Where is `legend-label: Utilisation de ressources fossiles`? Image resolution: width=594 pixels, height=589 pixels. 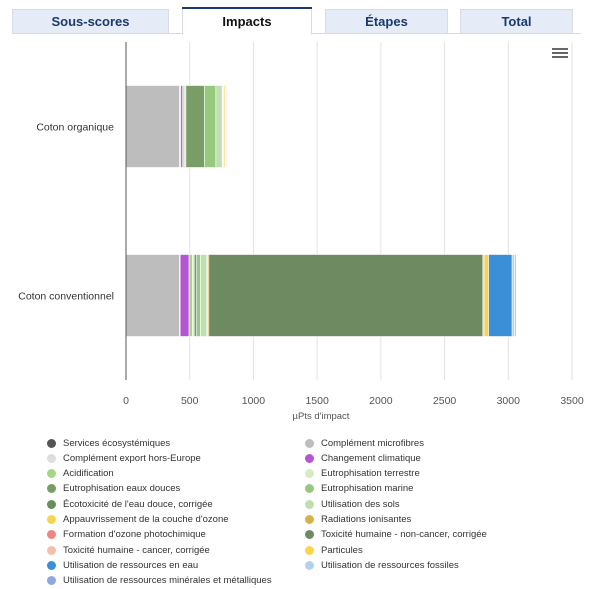 legend-label: Utilisation de ressources fossiles is located at coordinates (390, 565).